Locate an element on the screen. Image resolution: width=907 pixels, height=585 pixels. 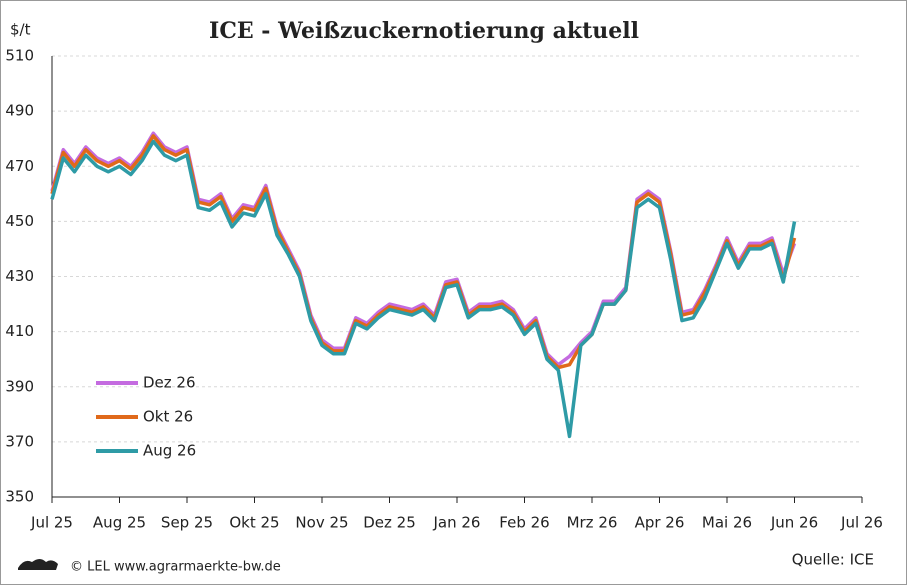
x-tick-label: Feb 26 is located at coordinates (524, 523).